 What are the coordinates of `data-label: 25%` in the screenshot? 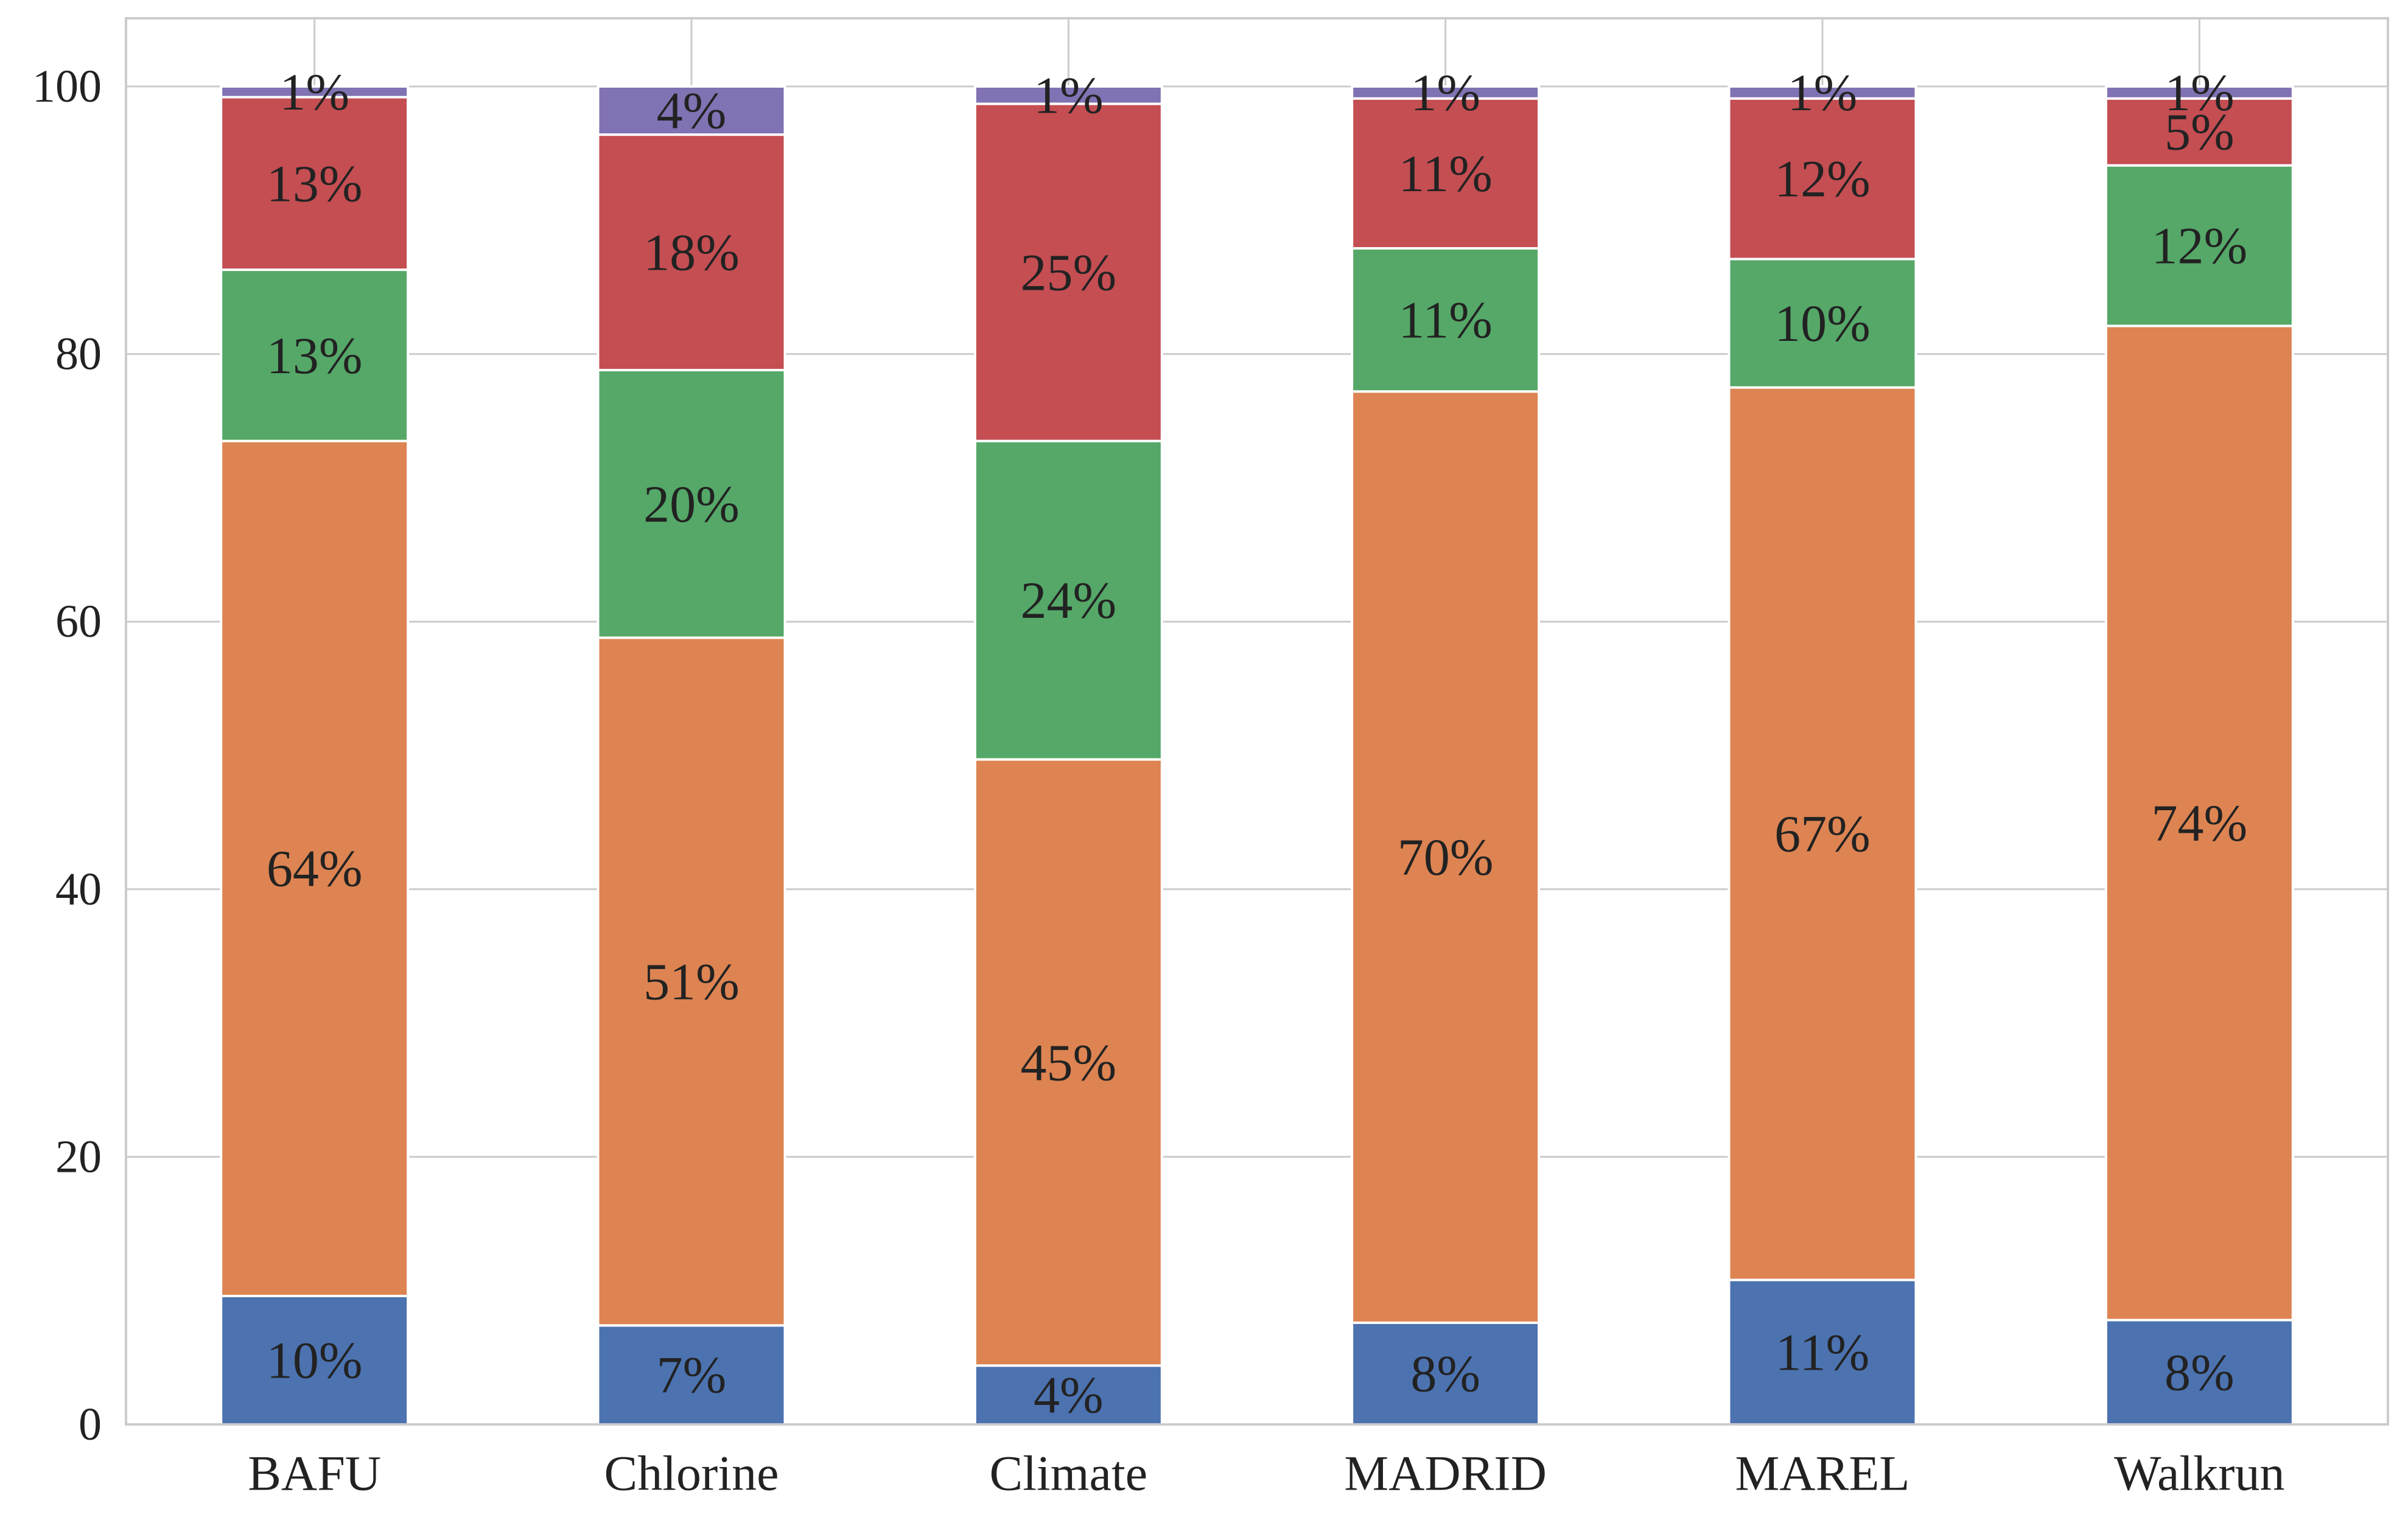 It's located at (1069, 272).